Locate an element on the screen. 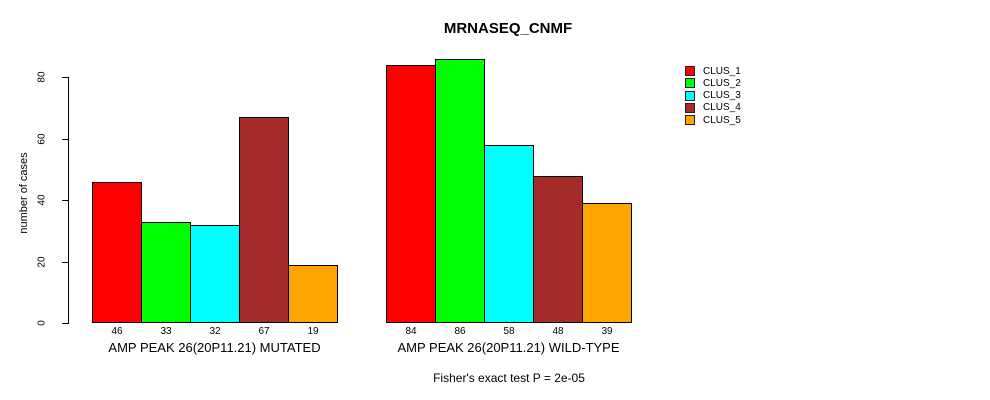 The image size is (990, 400). legend-item-clus_5: CLUS_5 is located at coordinates (713, 120).